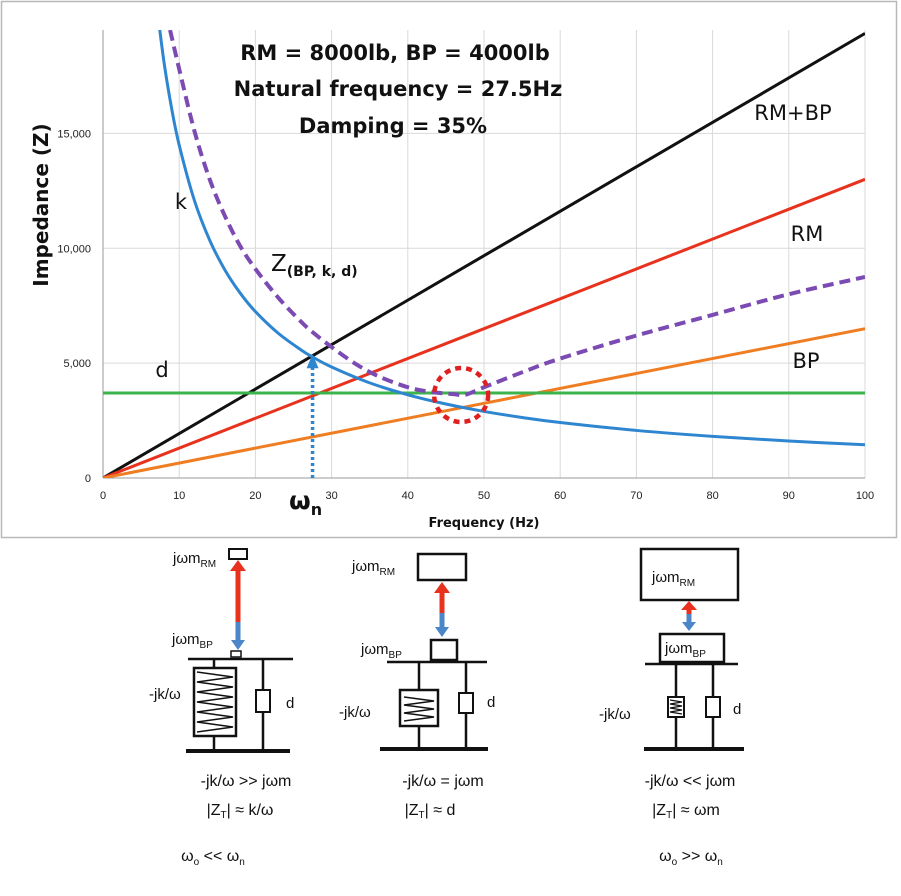 The image size is (901, 896). I want to click on diagram1-spring-coil, so click(215, 702).